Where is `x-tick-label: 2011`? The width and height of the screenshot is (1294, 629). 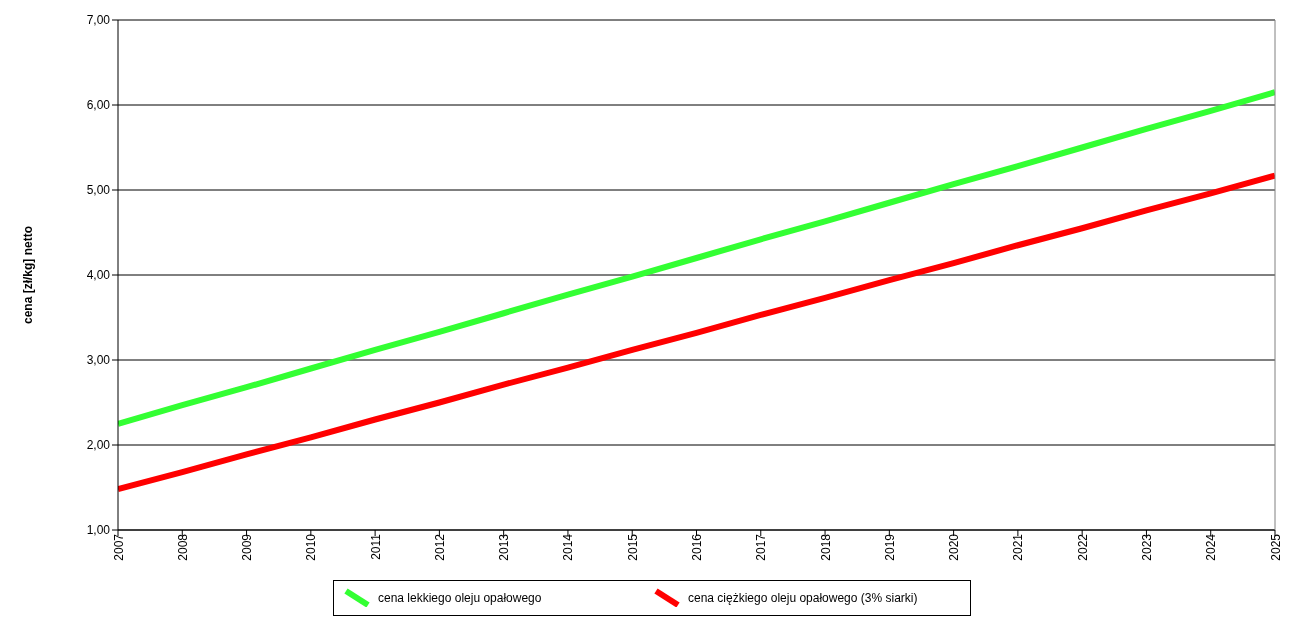 x-tick-label: 2011 is located at coordinates (375, 546).